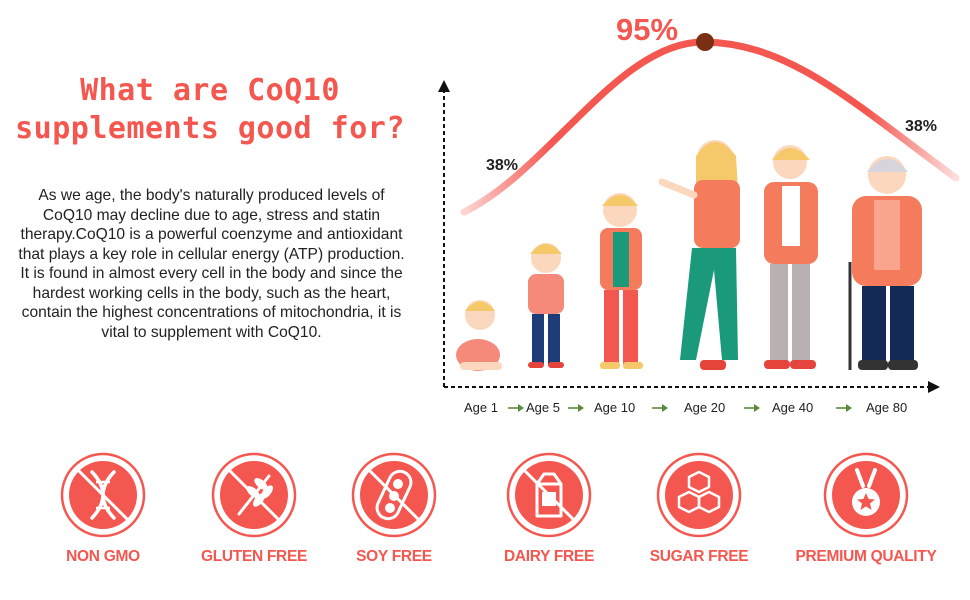 The image size is (970, 600). Describe the element at coordinates (614, 407) in the screenshot. I see `x-label-age-10: Age 10` at that location.